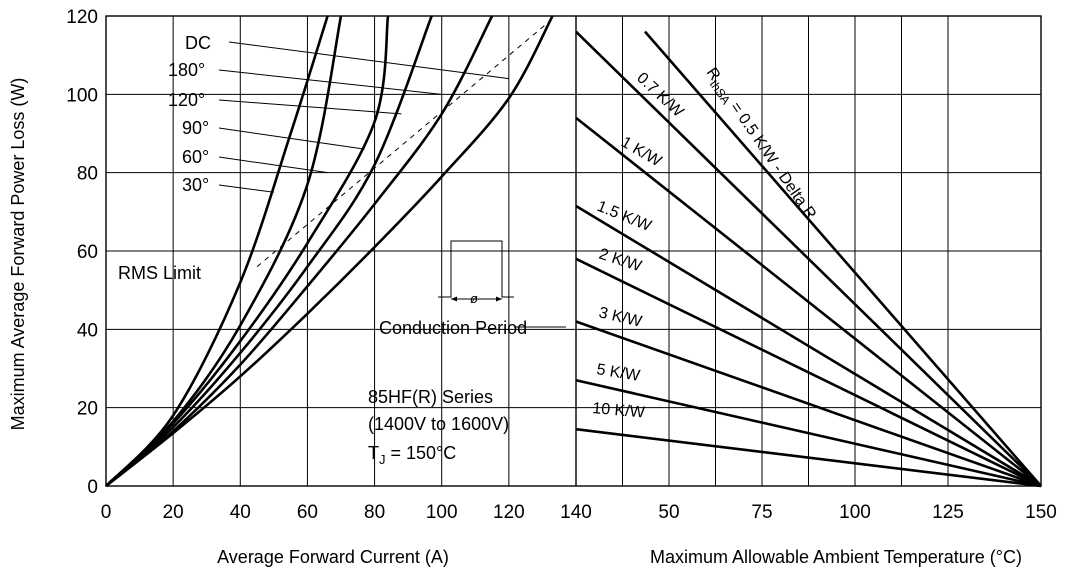 This screenshot has height=578, width=1085. I want to click on series-label-120: 120°, so click(186, 100).